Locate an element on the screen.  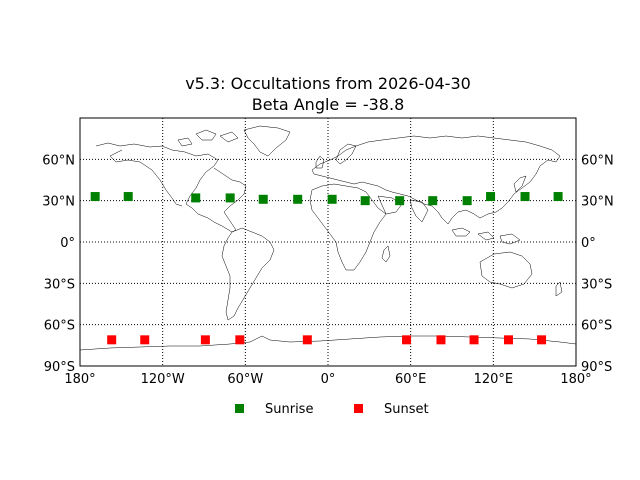
chart-subtitle: Beta Angle = -38.8 is located at coordinates (328, 104).